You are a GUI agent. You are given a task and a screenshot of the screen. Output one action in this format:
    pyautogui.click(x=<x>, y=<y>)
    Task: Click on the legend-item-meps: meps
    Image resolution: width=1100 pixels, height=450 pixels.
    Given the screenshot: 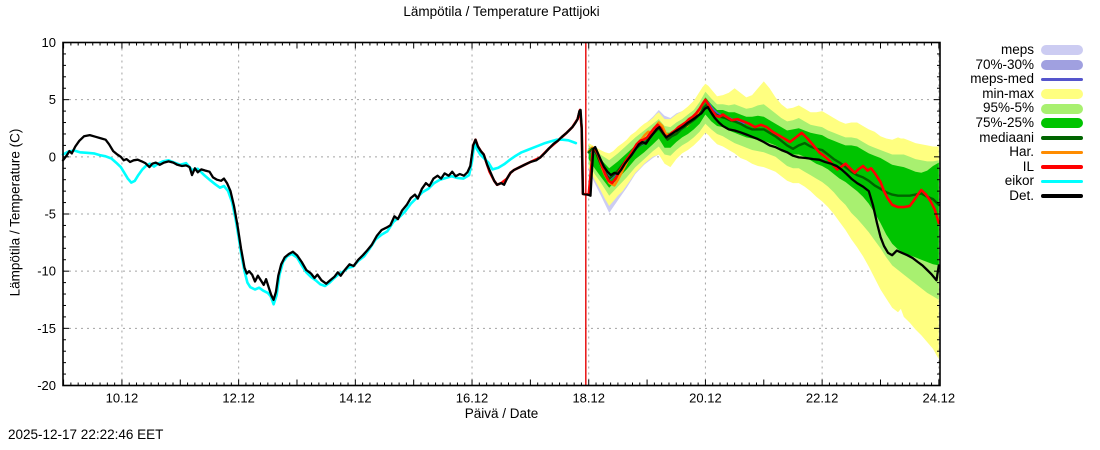 What is the action you would take?
    pyautogui.click(x=1041, y=50)
    